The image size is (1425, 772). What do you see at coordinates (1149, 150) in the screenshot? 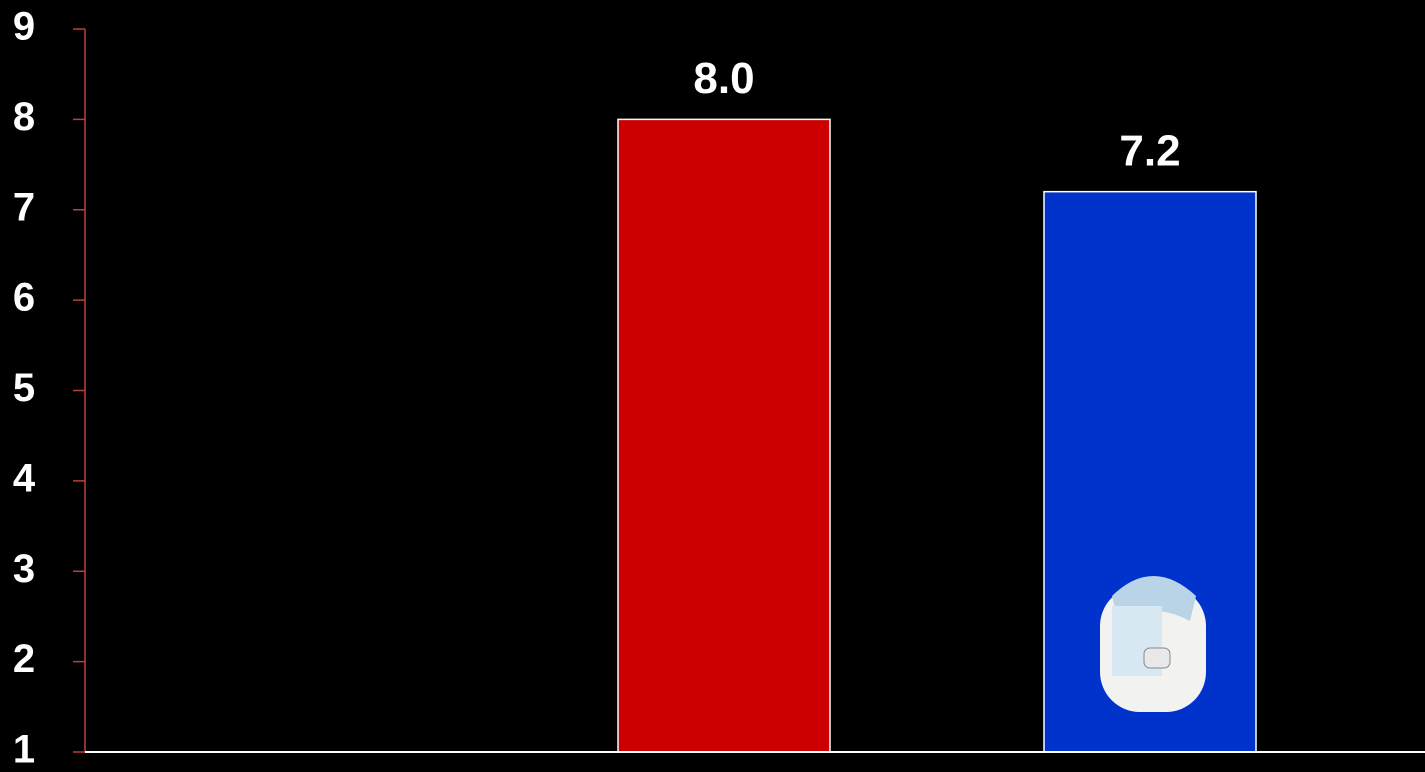
I see `value-label: 7.2` at bounding box center [1149, 150].